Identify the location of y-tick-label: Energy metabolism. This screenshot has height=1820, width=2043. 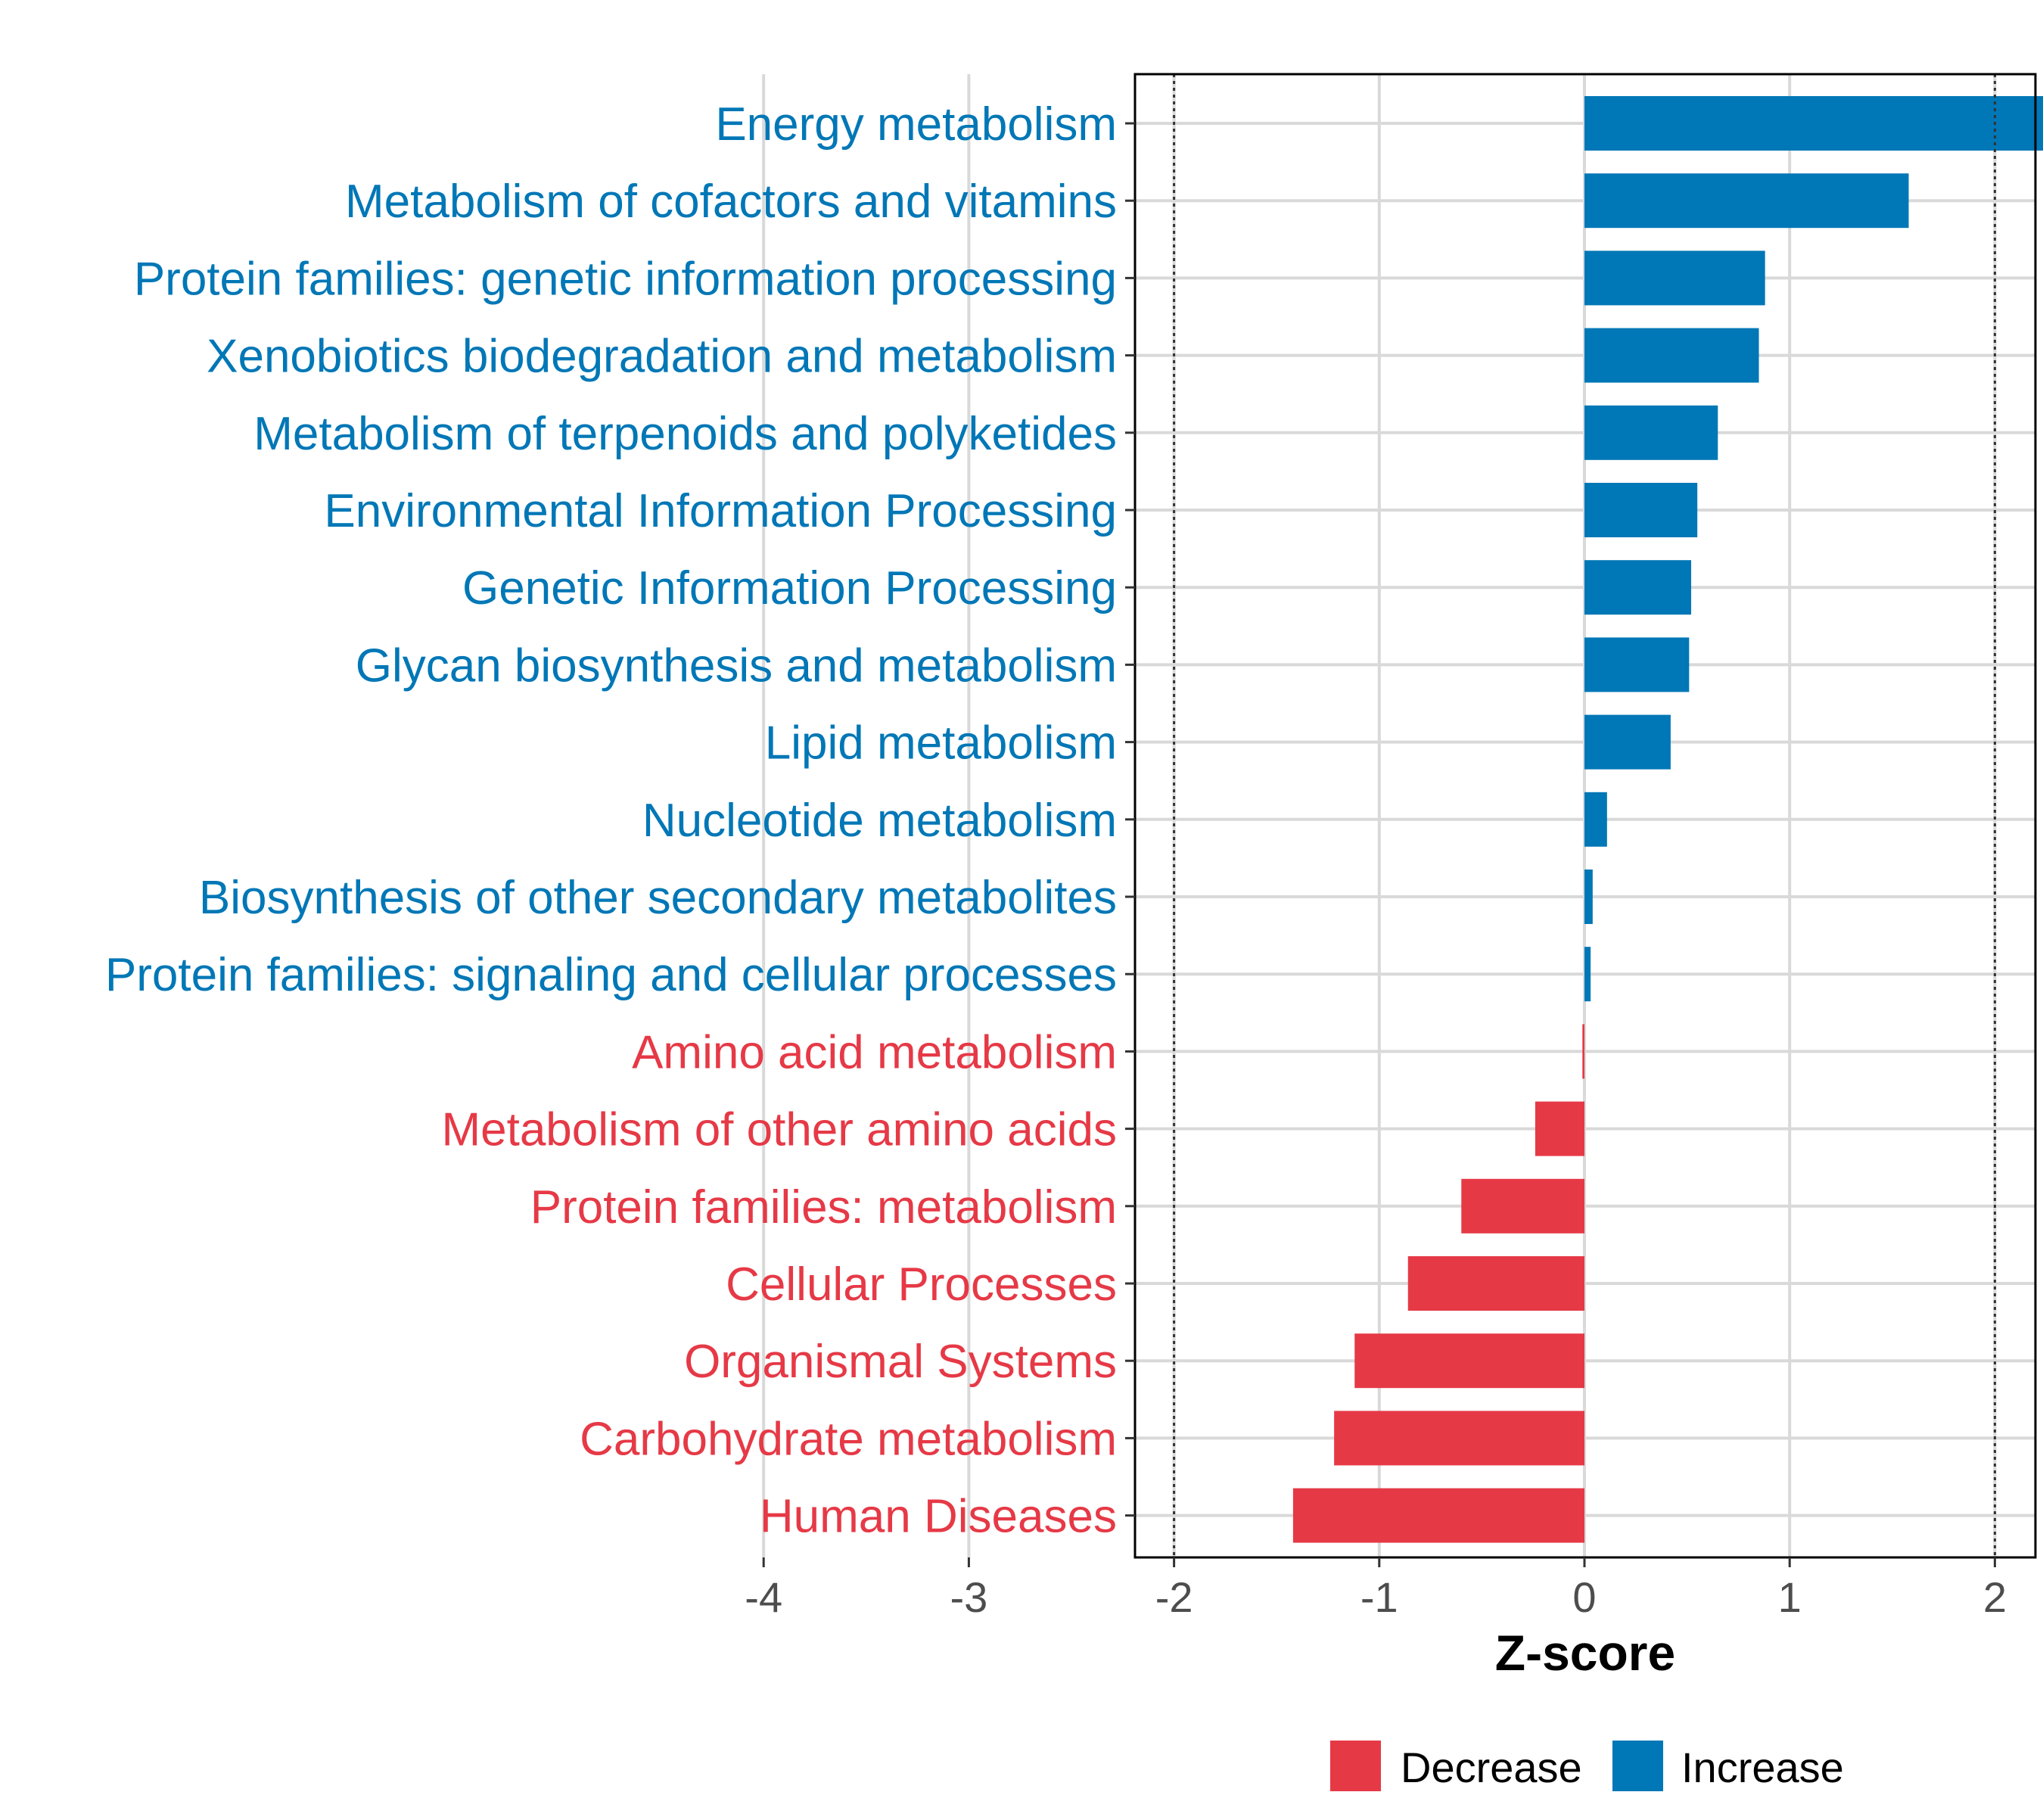
(916, 124).